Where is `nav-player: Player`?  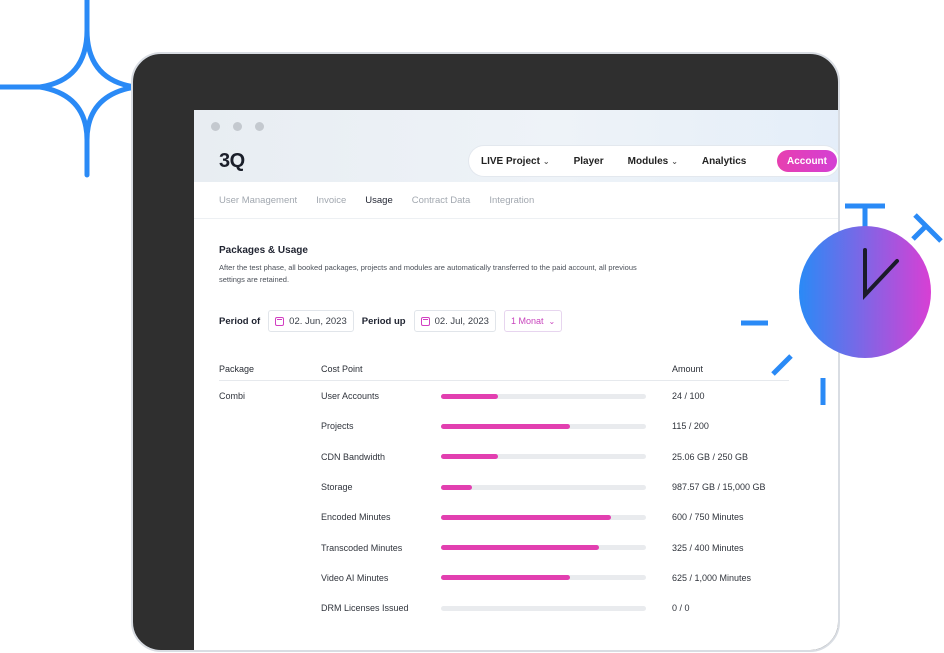
nav-player: Player is located at coordinates (589, 161).